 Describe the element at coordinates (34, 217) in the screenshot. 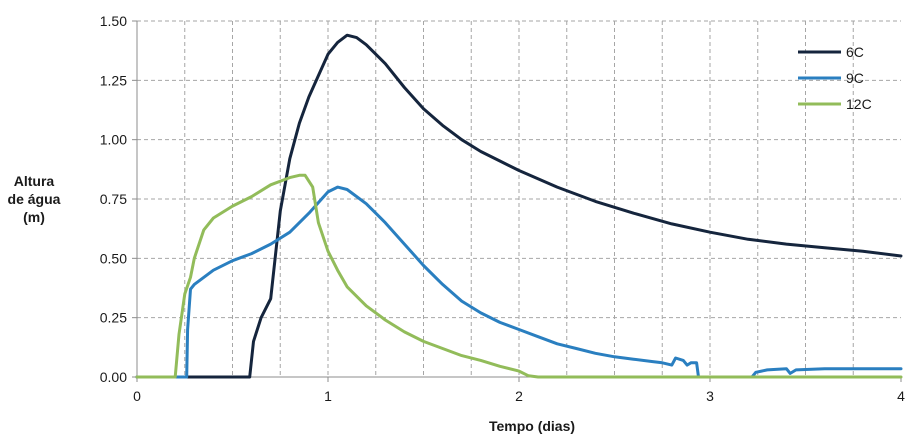

I see `y-axis-label-line-3: (m)` at that location.